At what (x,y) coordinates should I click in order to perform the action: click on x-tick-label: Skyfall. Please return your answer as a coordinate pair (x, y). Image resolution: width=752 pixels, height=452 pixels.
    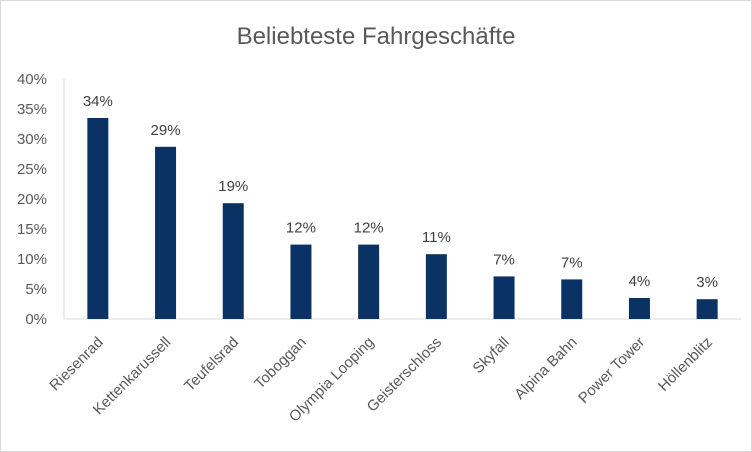
    Looking at the image, I should click on (491, 355).